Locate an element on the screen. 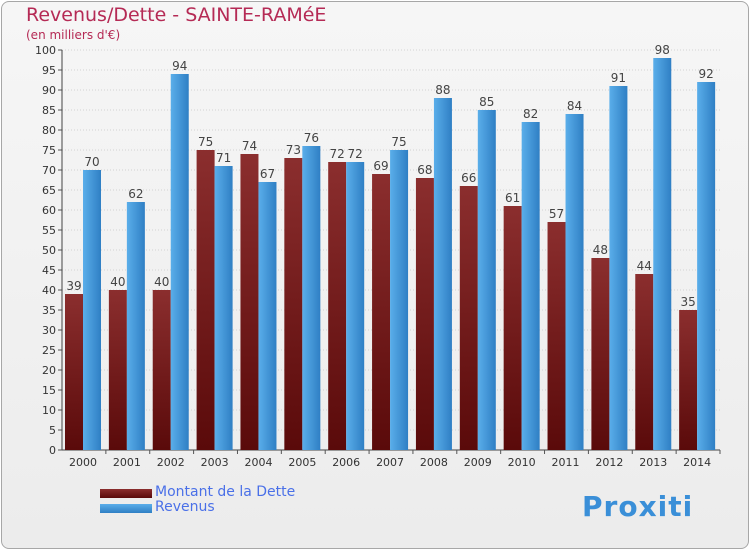 The width and height of the screenshot is (750, 550). data-label-revenus: 67 is located at coordinates (267, 174).